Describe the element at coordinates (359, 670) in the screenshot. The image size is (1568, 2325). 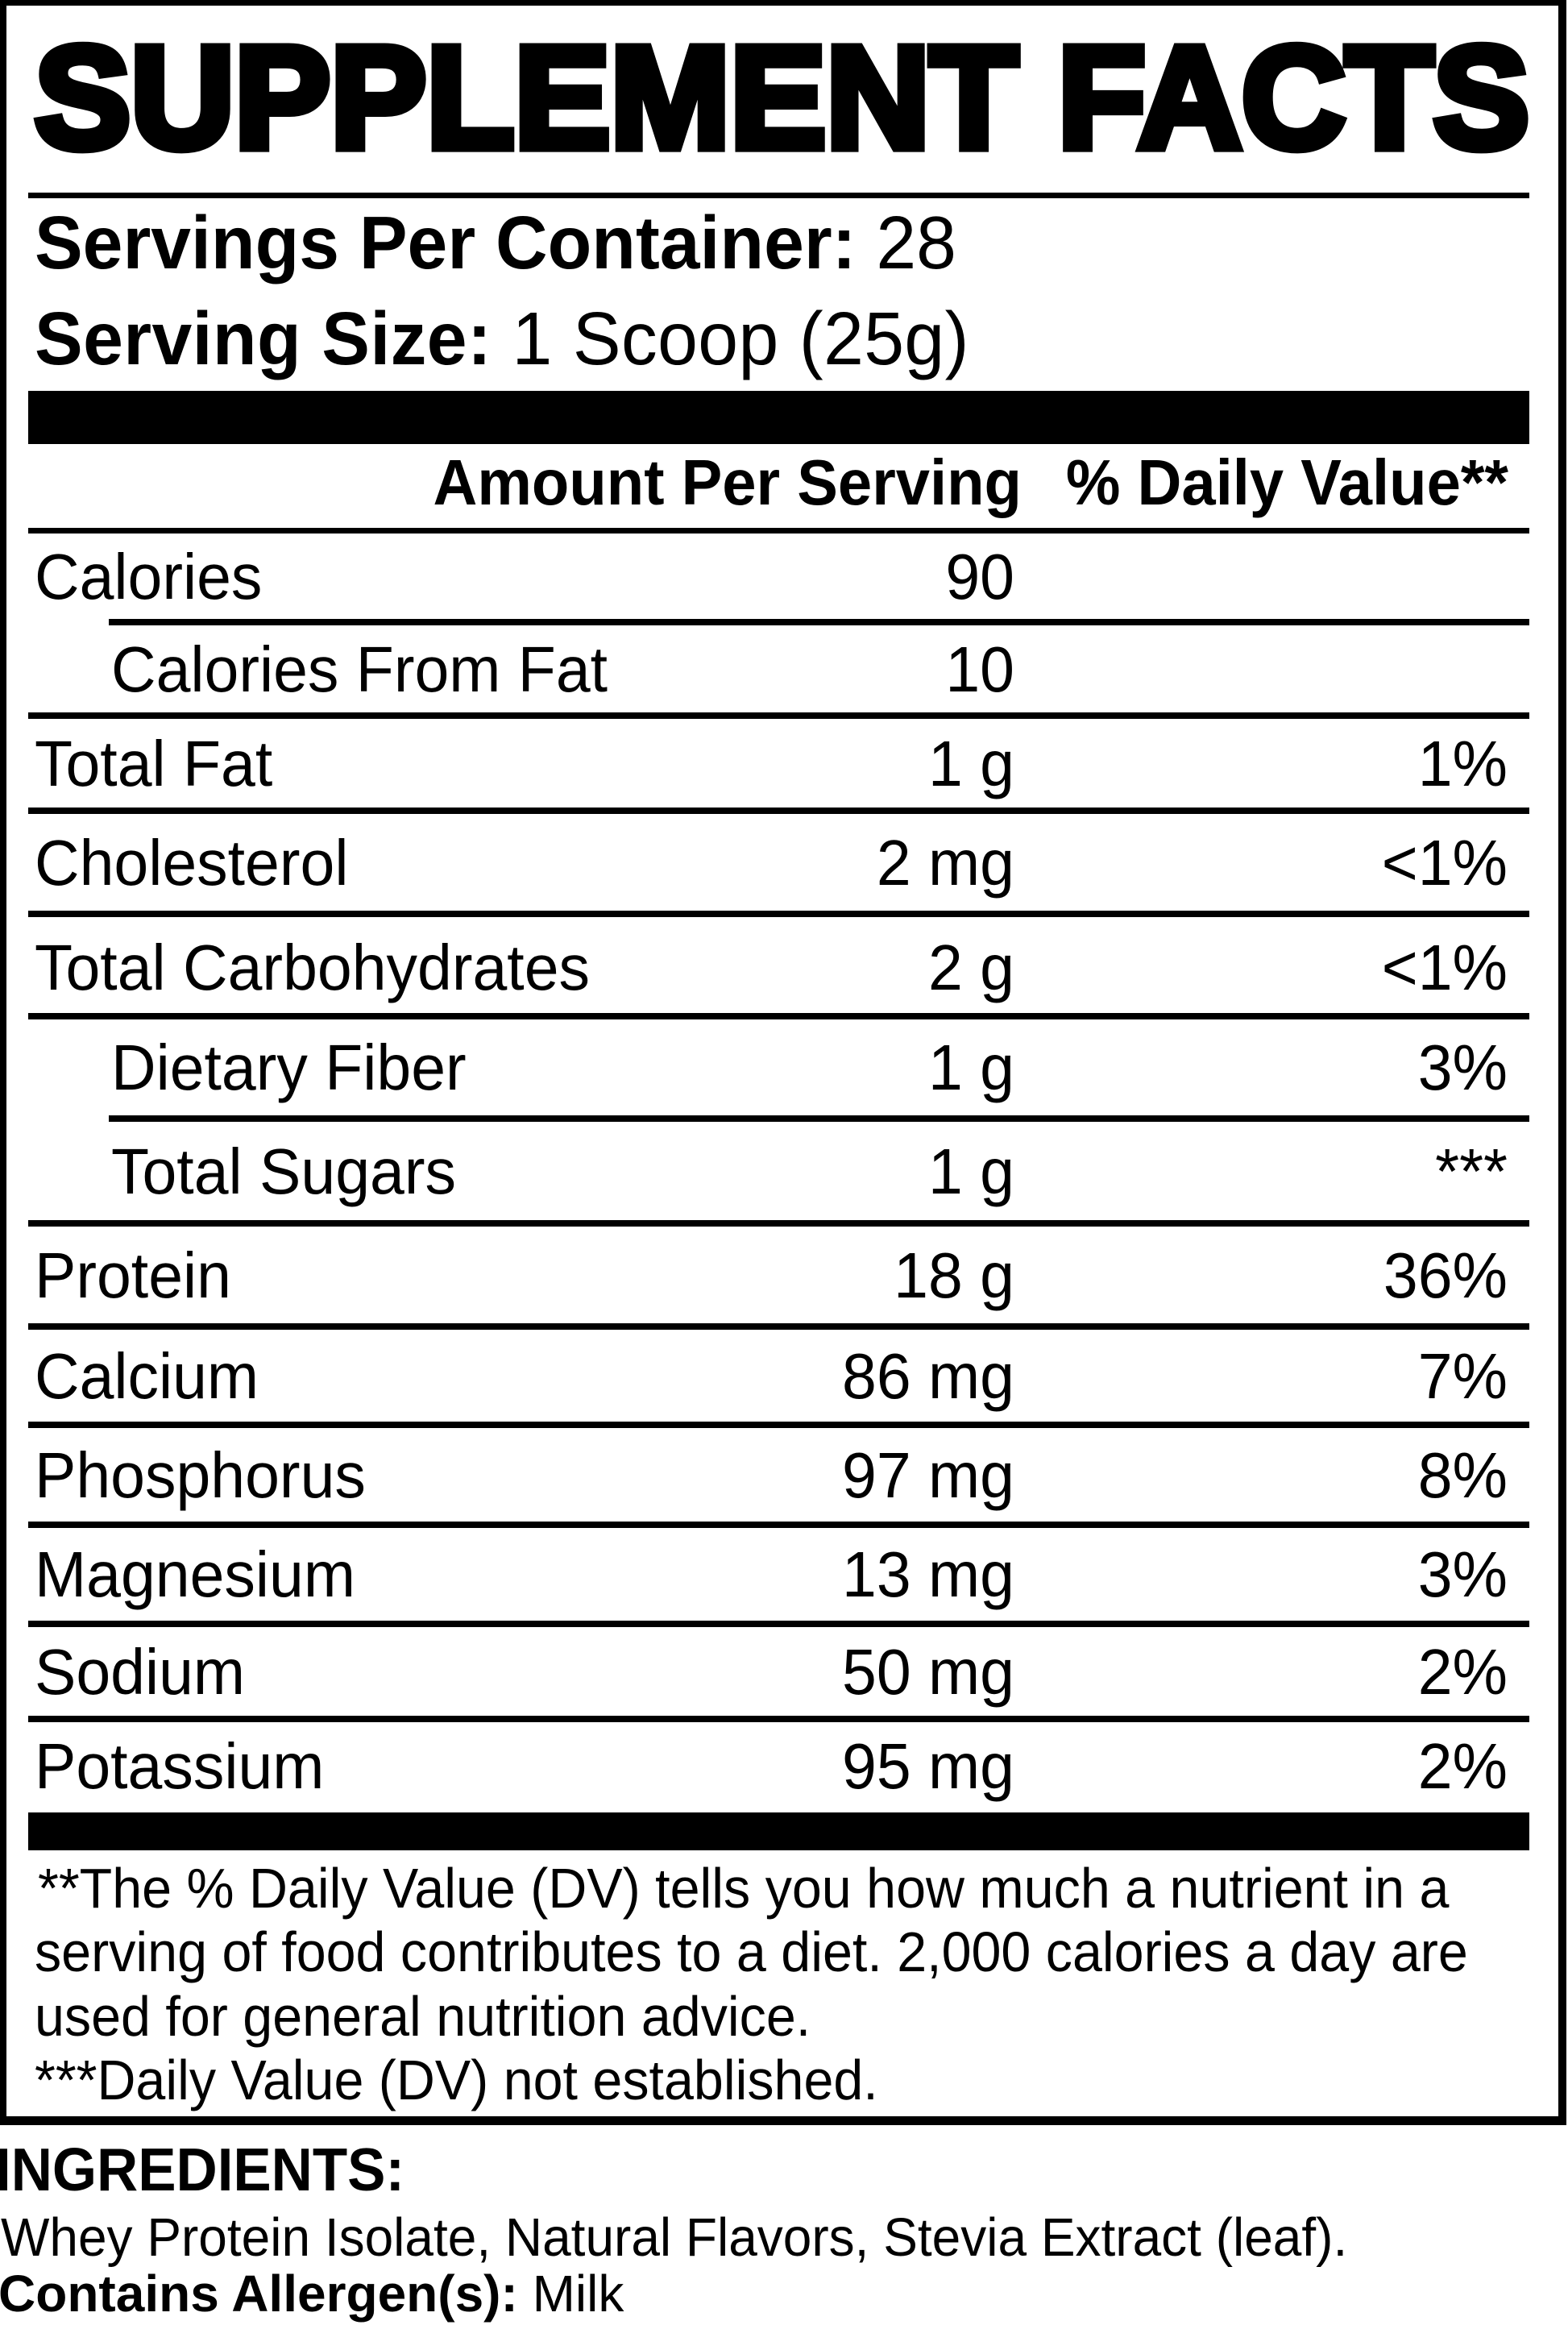
I see `svg-text: Calories From Fat` at that location.